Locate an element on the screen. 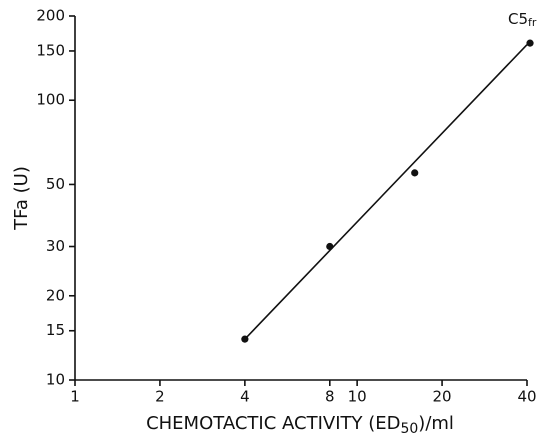  x-tick-label: 1 is located at coordinates (75, 397).